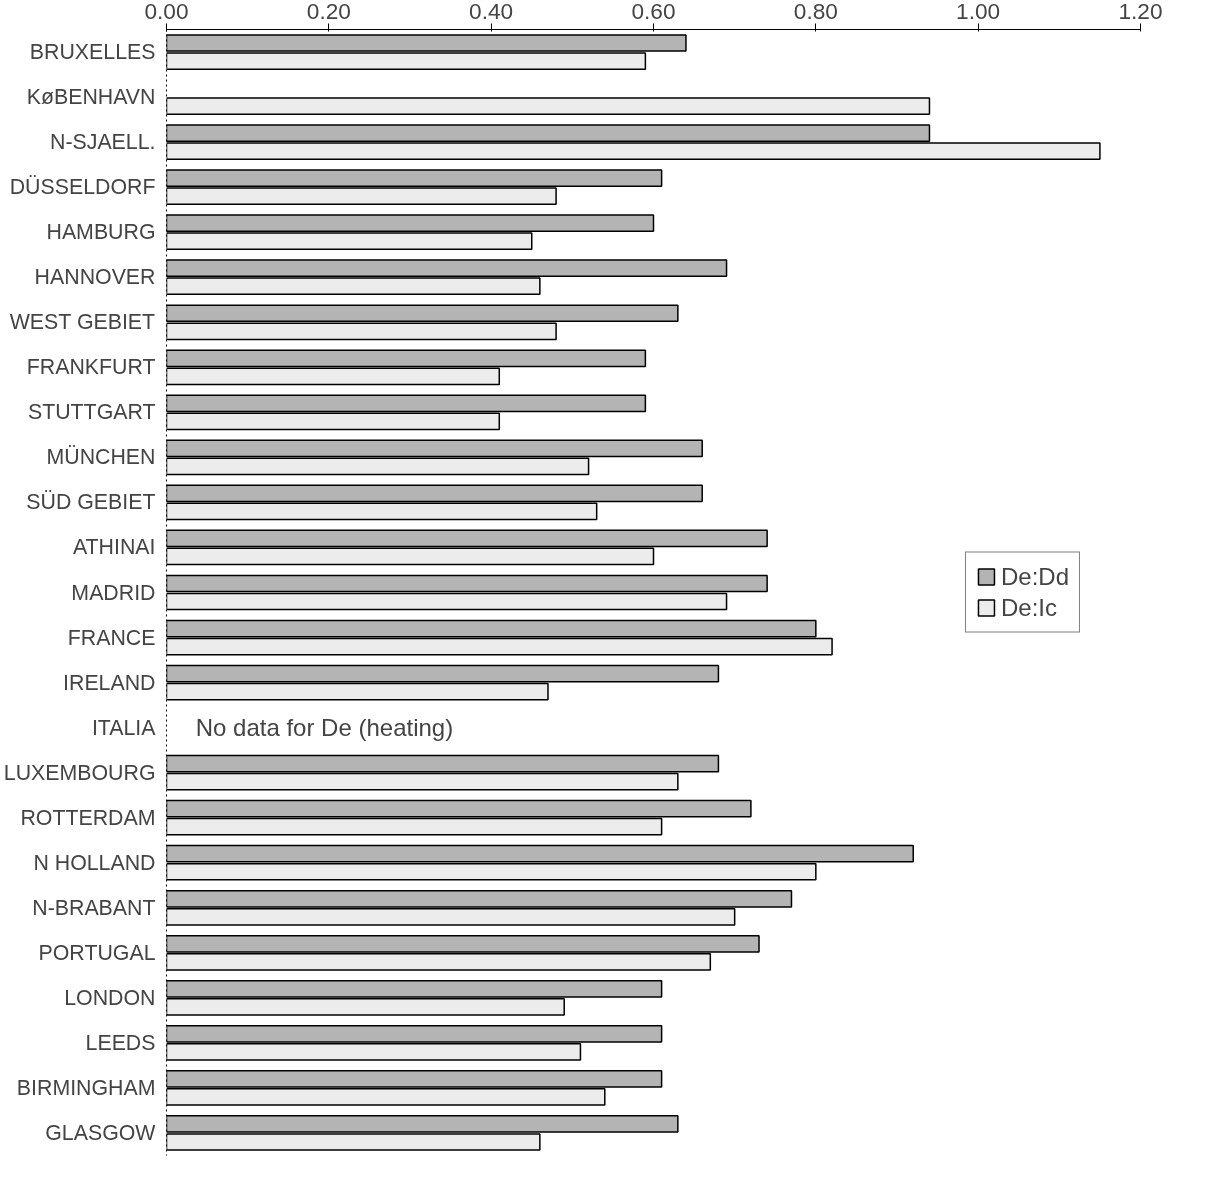 The image size is (1222, 1201). Describe the element at coordinates (113, 592) in the screenshot. I see `y-tick-label: MADRID` at that location.